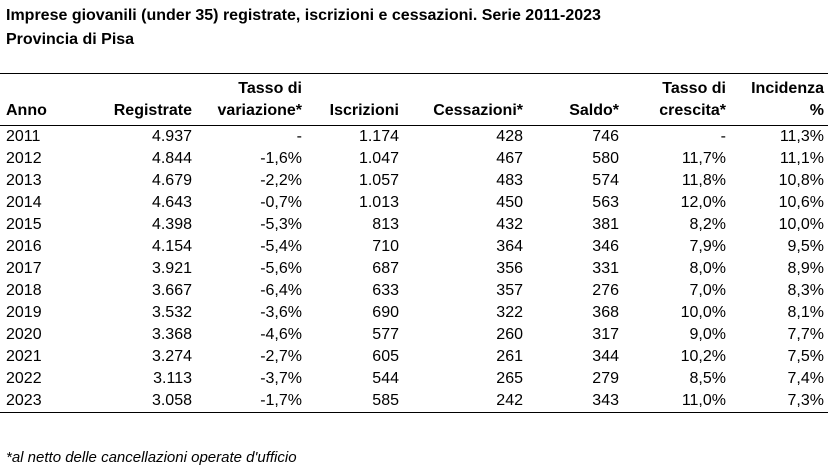 This screenshot has height=473, width=833. I want to click on cell-iscrizioni: 577, so click(385, 334).